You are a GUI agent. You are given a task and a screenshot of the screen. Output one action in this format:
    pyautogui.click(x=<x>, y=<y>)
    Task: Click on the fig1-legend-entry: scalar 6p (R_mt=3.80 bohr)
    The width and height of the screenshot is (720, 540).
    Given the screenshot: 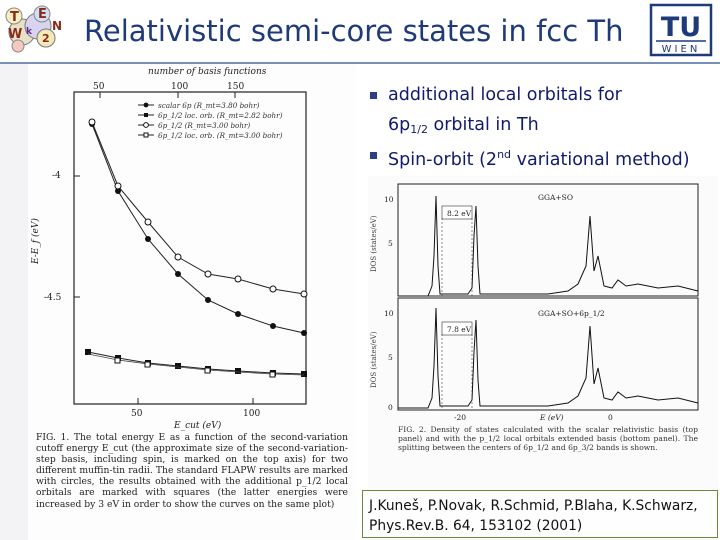 What is the action you would take?
    pyautogui.click(x=209, y=105)
    